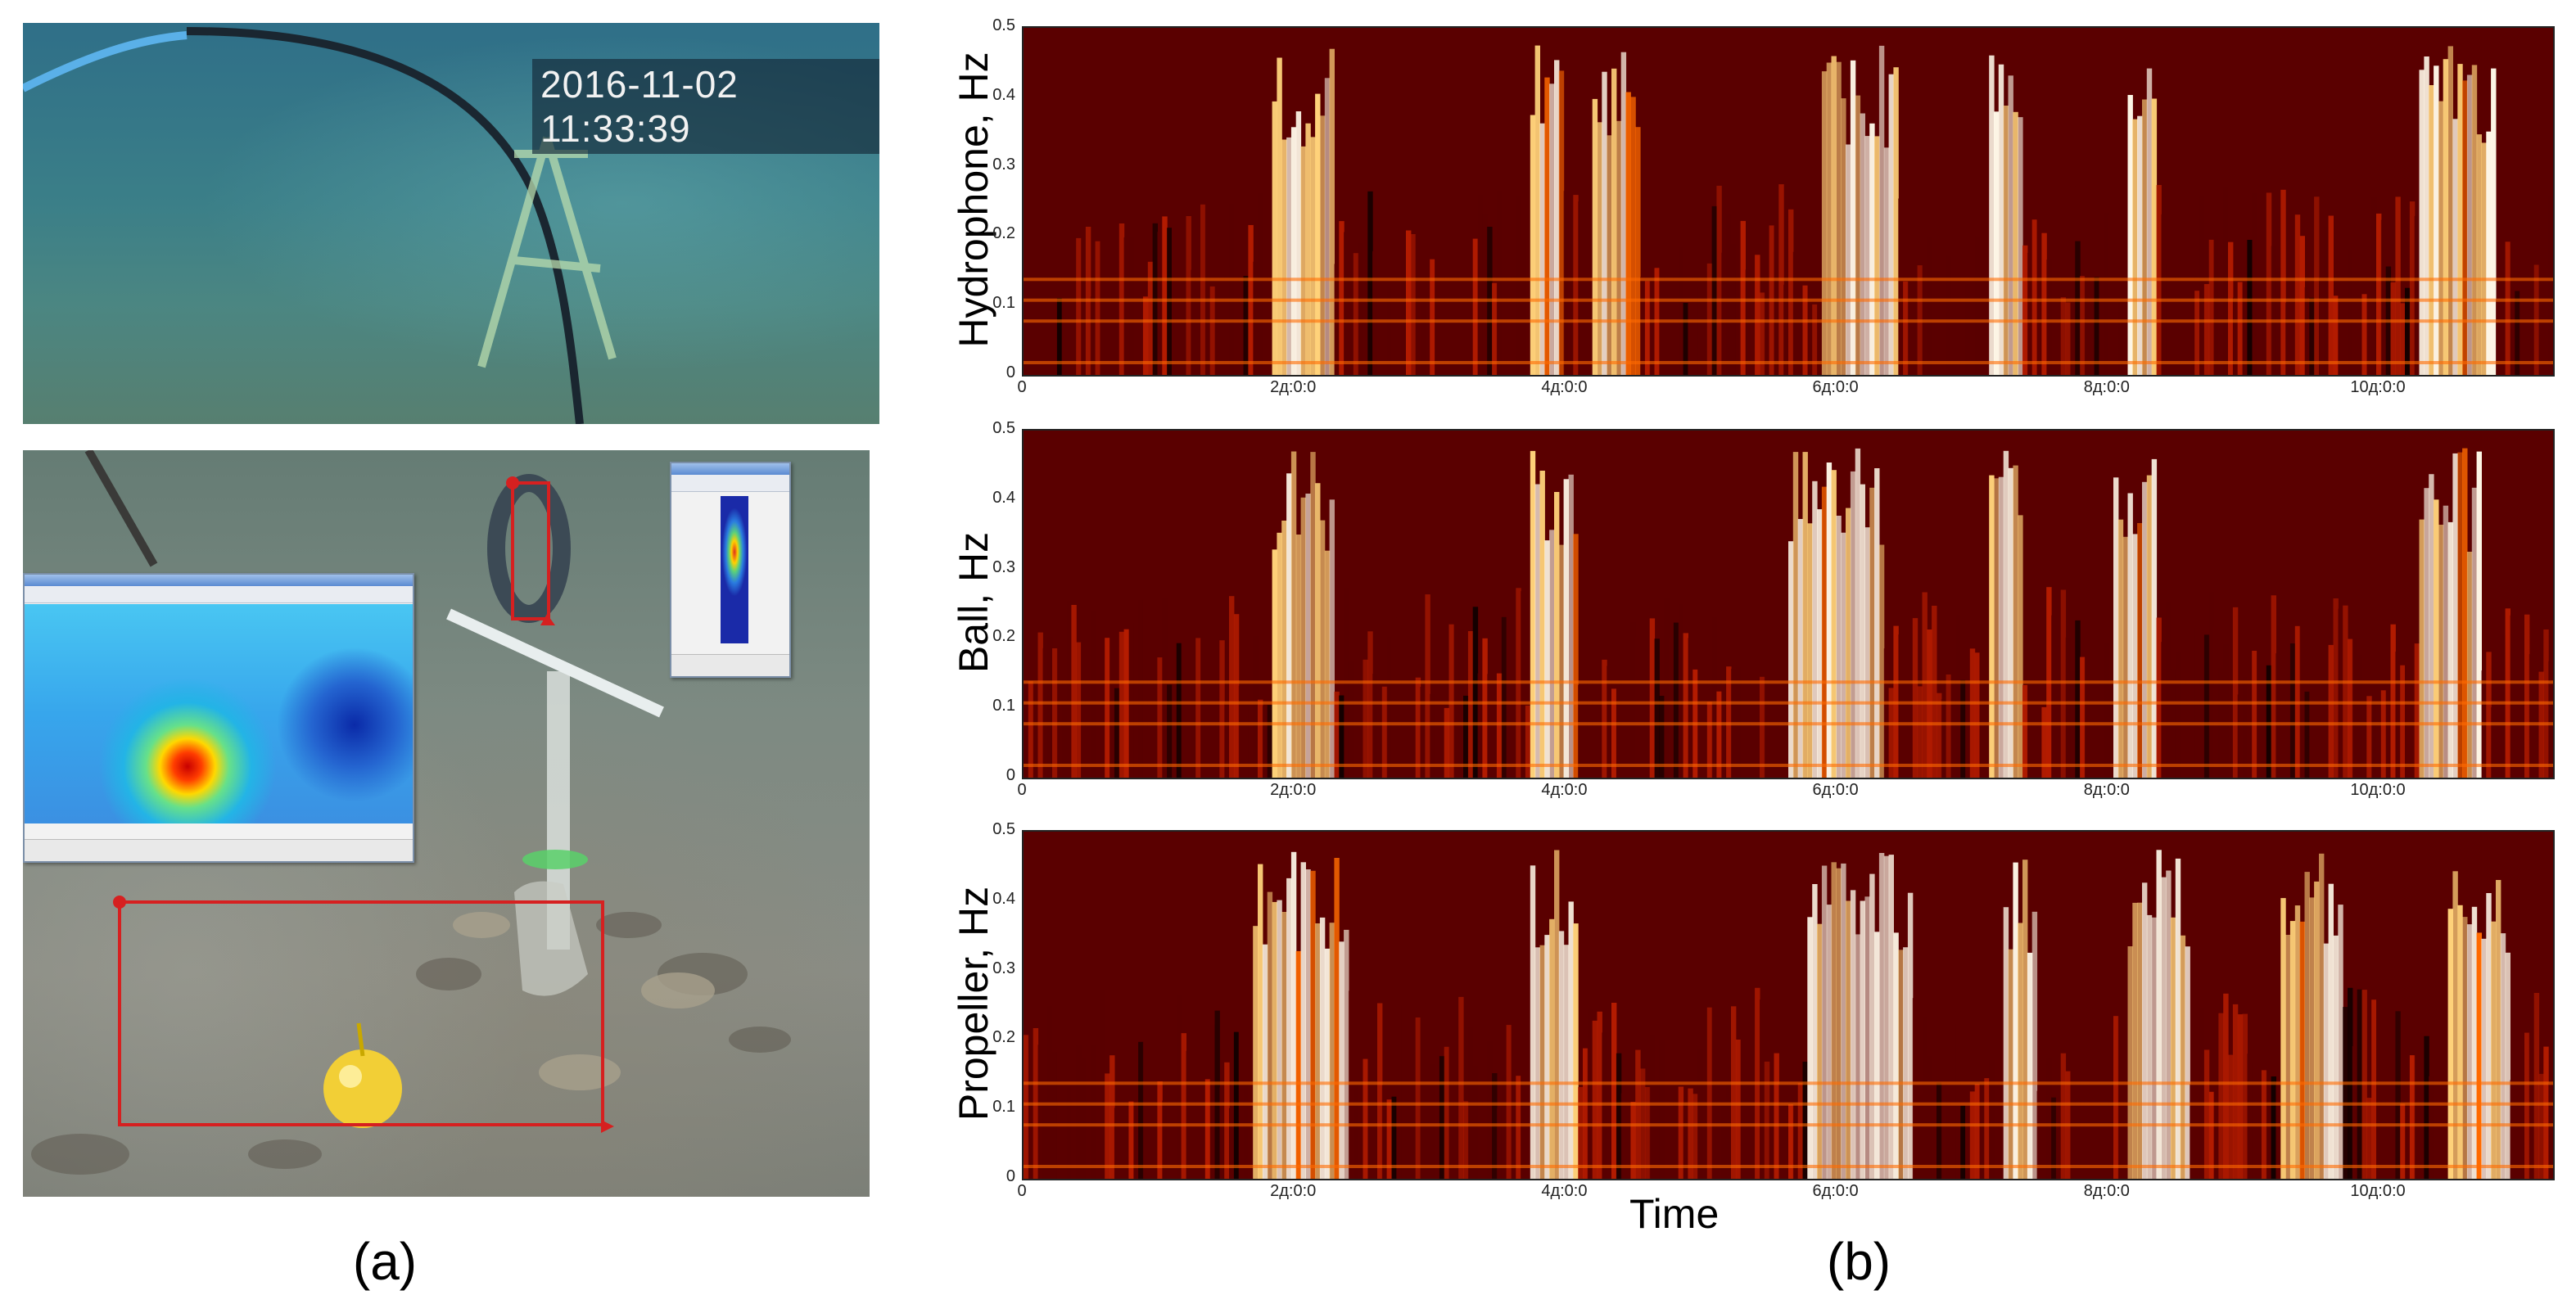 This screenshot has width=2576, height=1304. What do you see at coordinates (1788, 682) in the screenshot?
I see `ball-harmonic-band` at bounding box center [1788, 682].